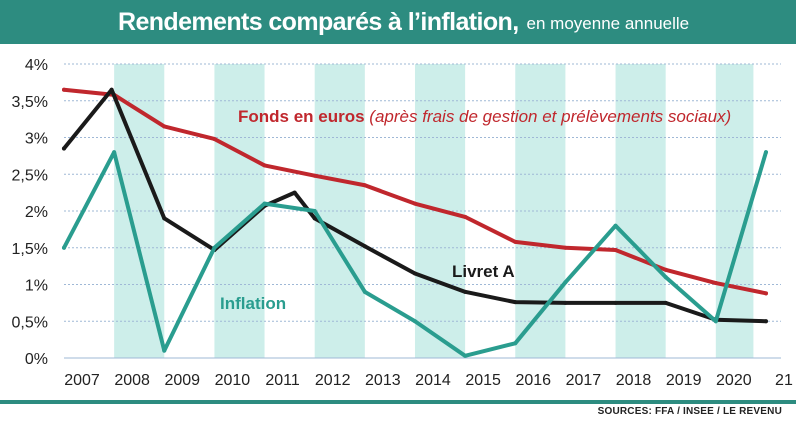  I want to click on x-tick-label: 2017, so click(584, 380).